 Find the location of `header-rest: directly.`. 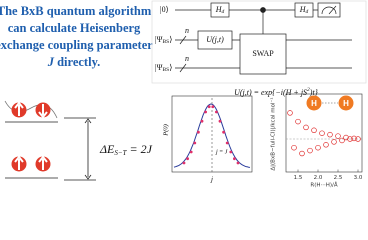

header-rest: directly. is located at coordinates (77, 62).